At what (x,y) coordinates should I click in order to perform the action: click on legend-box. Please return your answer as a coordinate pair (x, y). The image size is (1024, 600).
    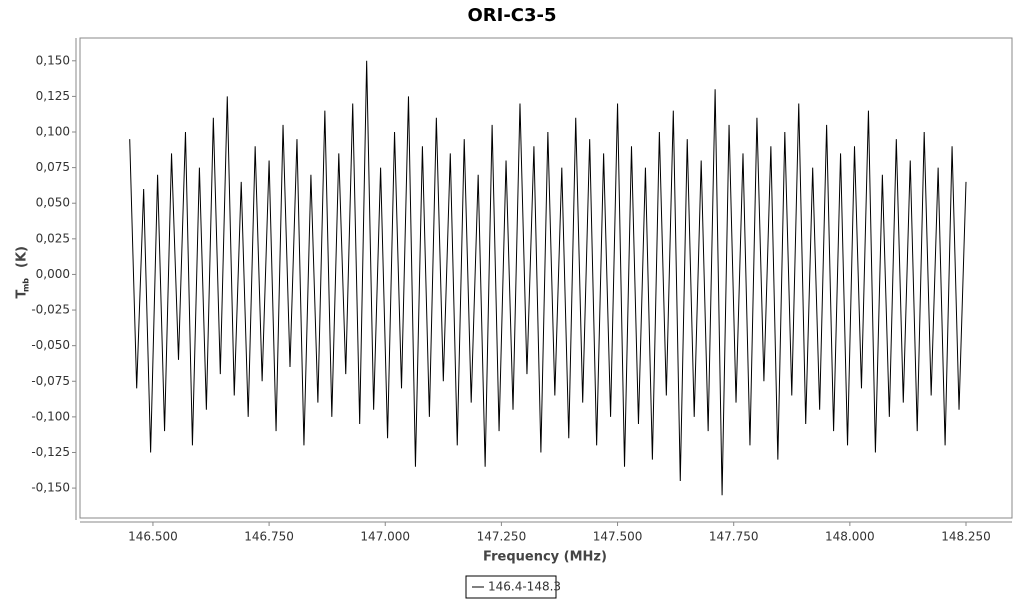
    Looking at the image, I should click on (511, 587).